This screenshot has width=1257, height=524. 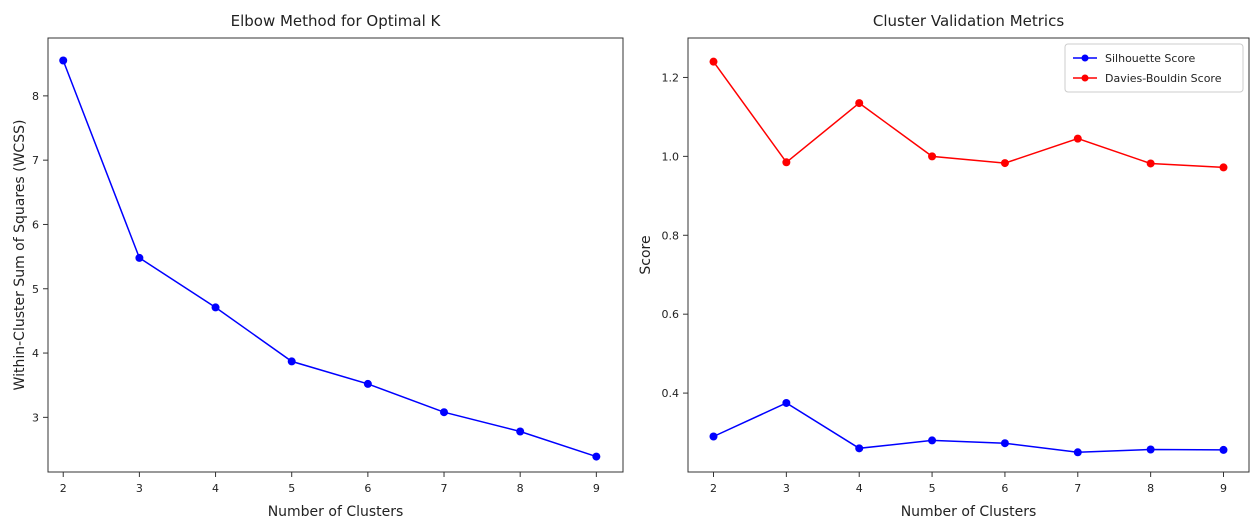 What do you see at coordinates (671, 235) in the screenshot?
I see `y-tick-label: 0.8` at bounding box center [671, 235].